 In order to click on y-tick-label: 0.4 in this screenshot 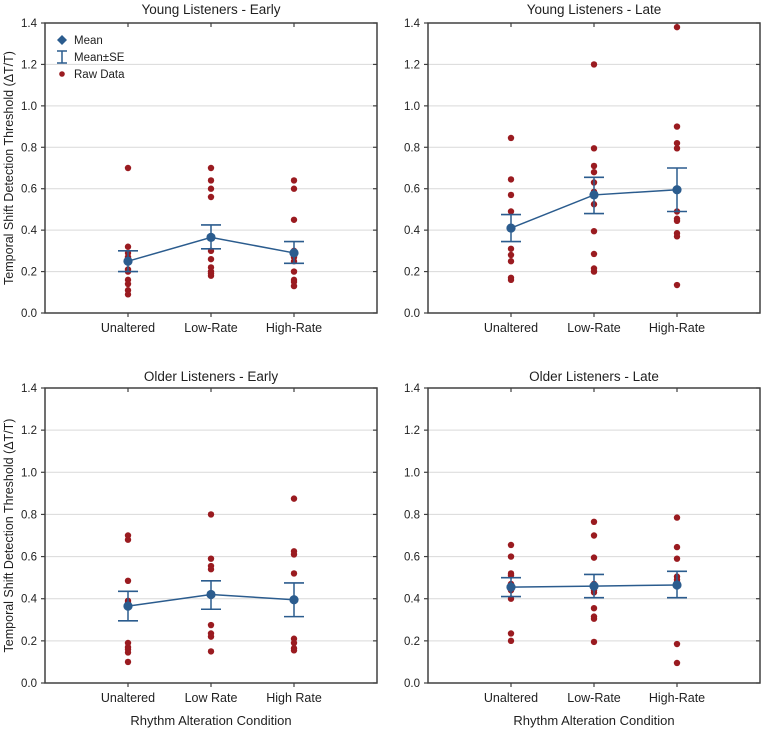, I will do `click(412, 231)`.